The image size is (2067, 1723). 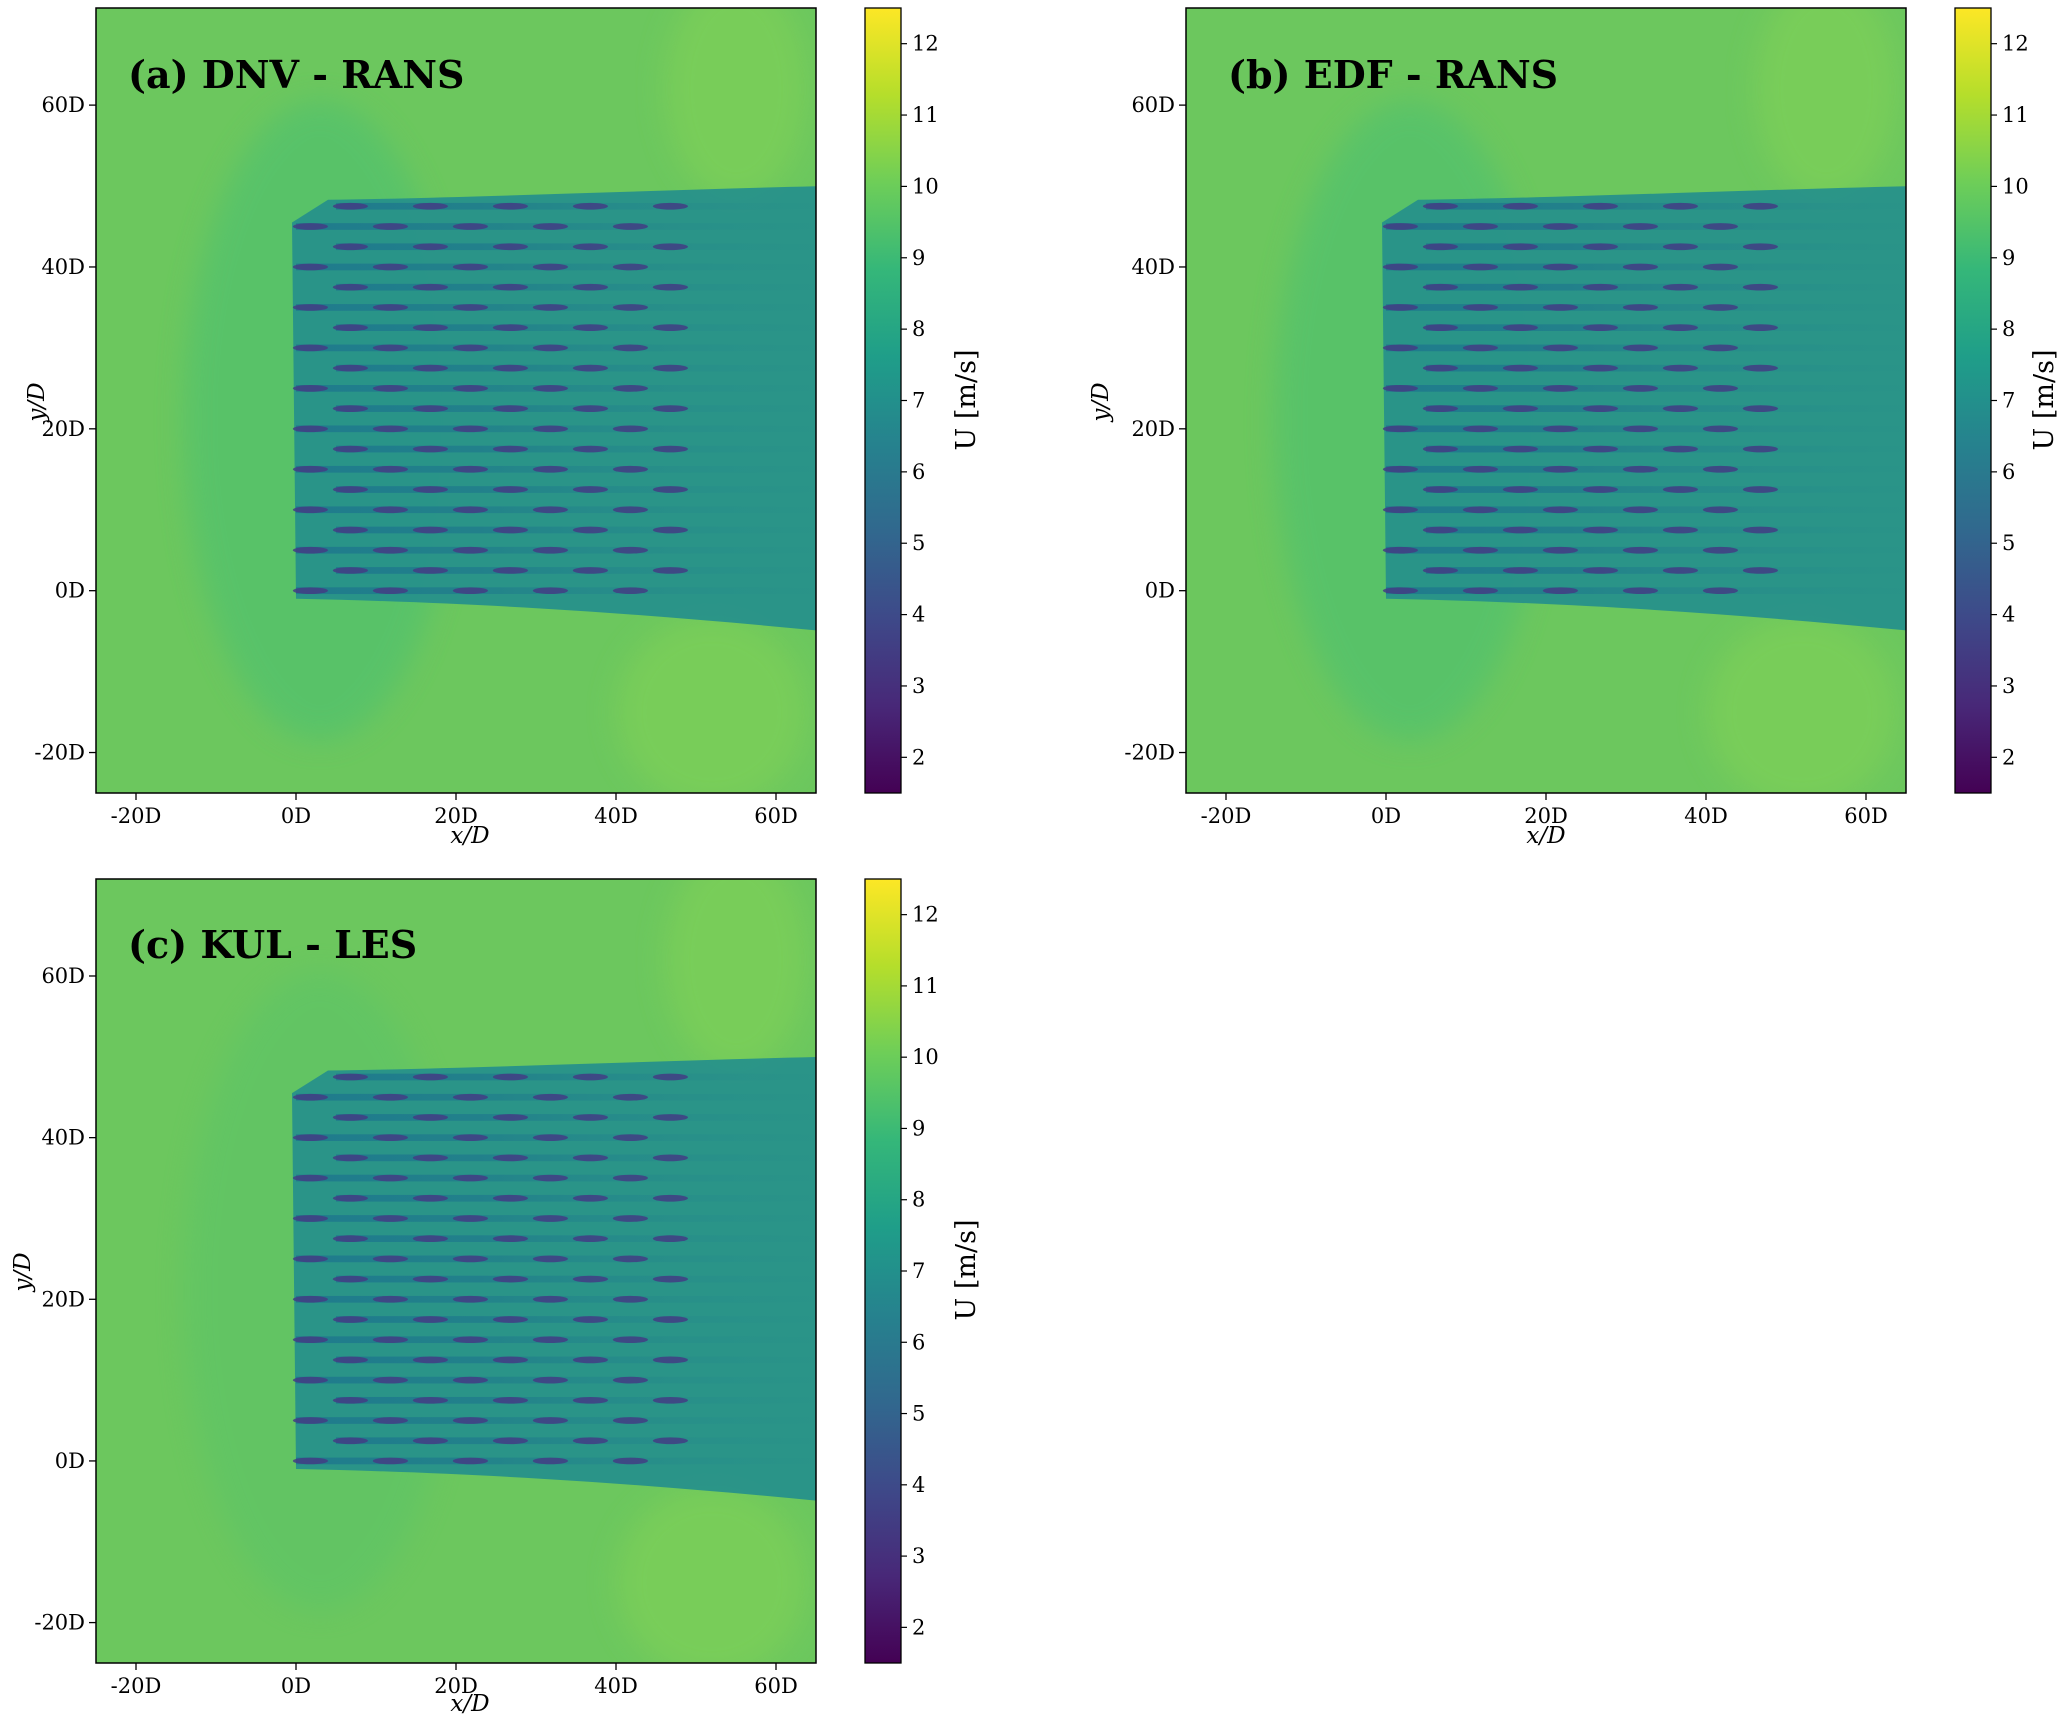 What do you see at coordinates (883, 1271) in the screenshot?
I see `panel-c-colorbar` at bounding box center [883, 1271].